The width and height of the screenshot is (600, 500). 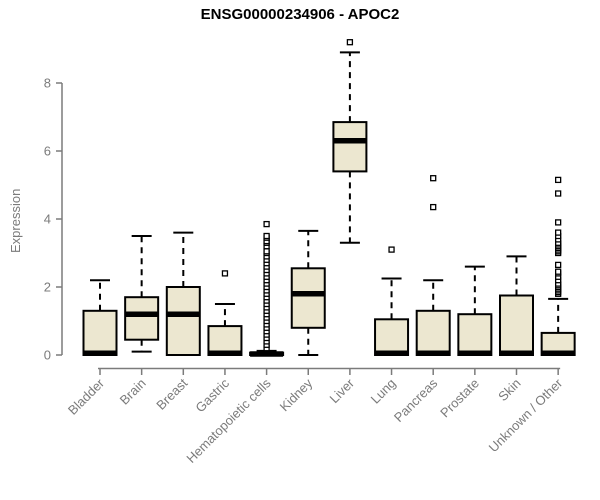 I want to click on x-category-label-unknown-other: Unknown / Other, so click(x=526, y=415).